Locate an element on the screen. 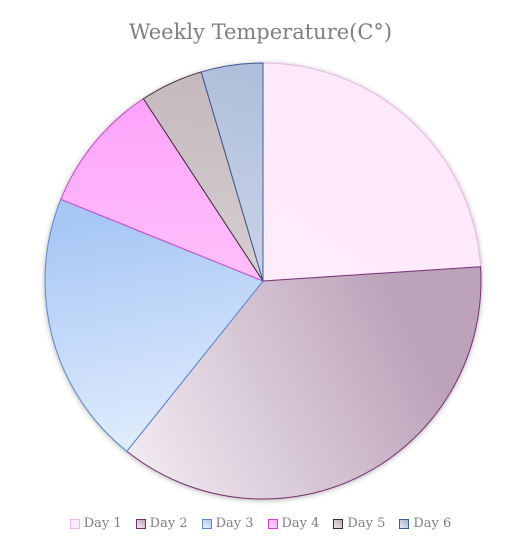 Image resolution: width=521 pixels, height=558 pixels. legend-item-day-2: Day 2 is located at coordinates (161, 523).